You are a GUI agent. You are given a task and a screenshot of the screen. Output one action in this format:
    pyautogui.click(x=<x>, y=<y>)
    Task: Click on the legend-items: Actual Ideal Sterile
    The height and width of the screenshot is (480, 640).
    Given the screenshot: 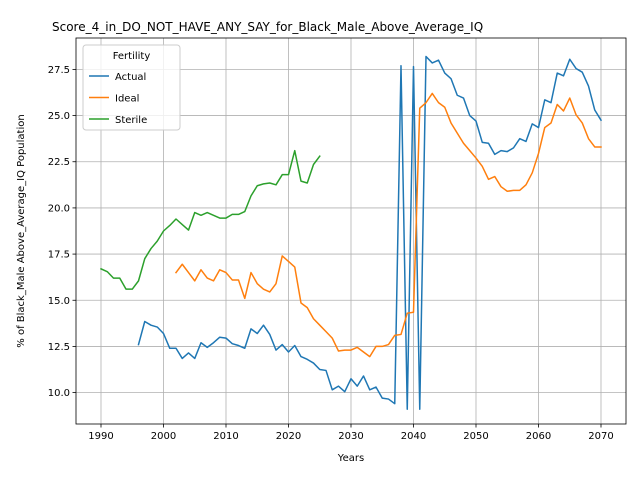 What is the action you would take?
    pyautogui.click(x=118, y=99)
    